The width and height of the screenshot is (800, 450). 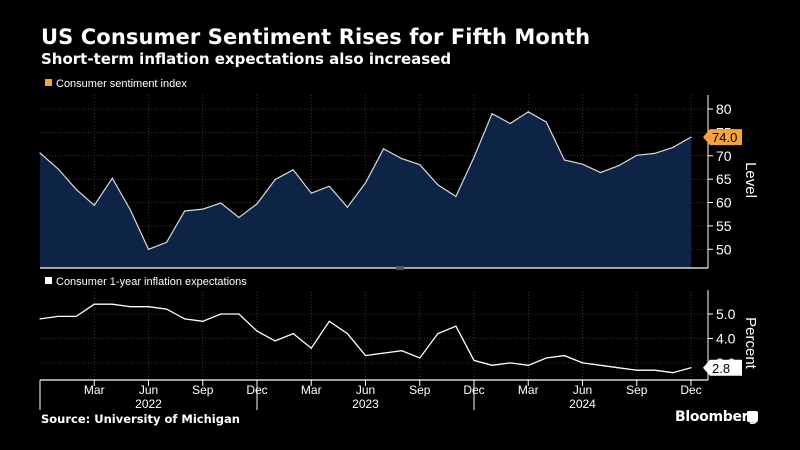 What do you see at coordinates (140, 419) in the screenshot?
I see `source-note: Source: University of Michigan` at bounding box center [140, 419].